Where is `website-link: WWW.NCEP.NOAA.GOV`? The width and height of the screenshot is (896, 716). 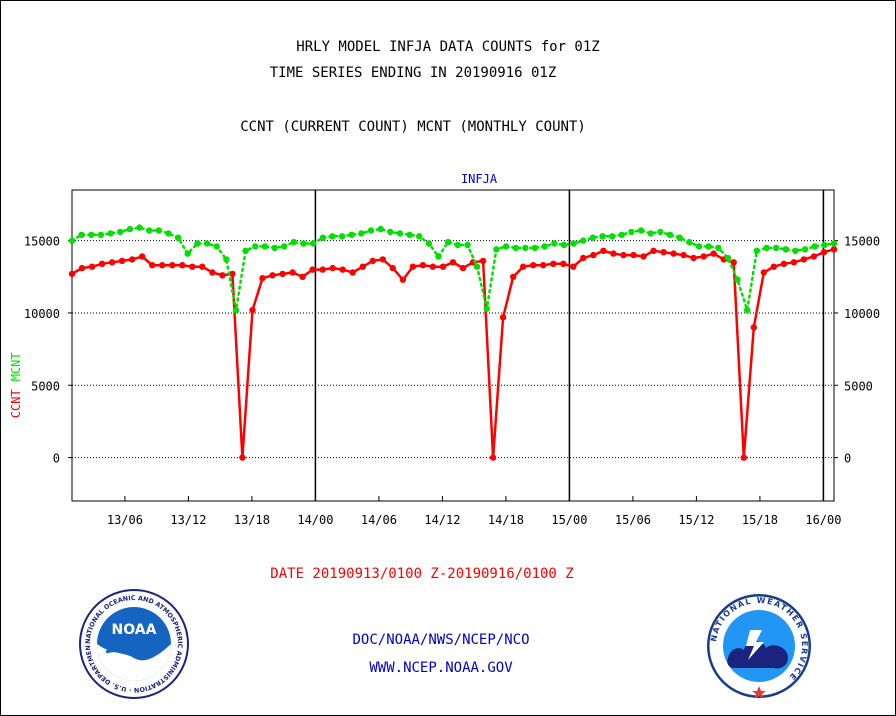
website-link: WWW.NCEP.NOAA.GOV is located at coordinates (441, 668).